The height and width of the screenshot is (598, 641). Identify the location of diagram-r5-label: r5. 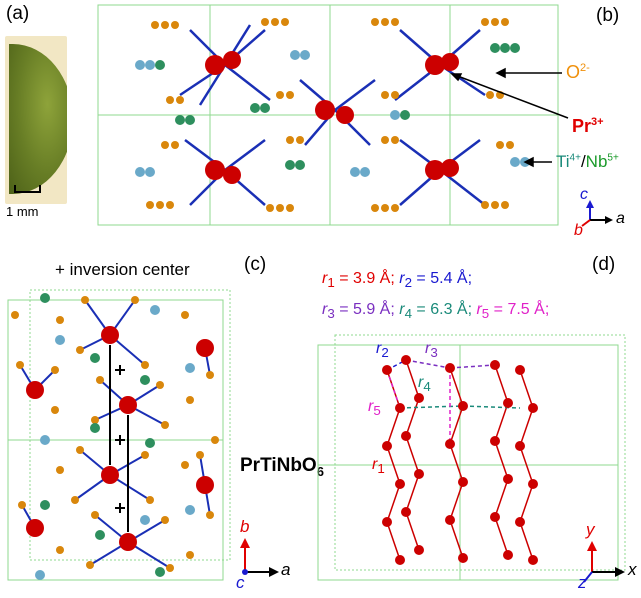
(374, 408).